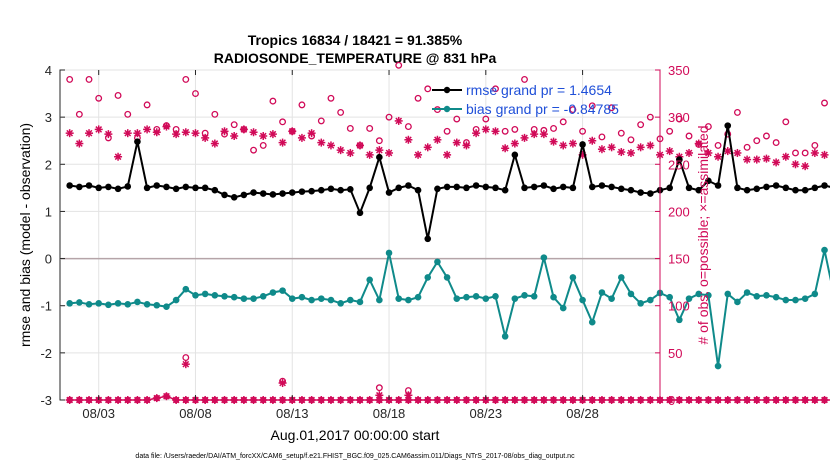 The height and width of the screenshot is (470, 830). Describe the element at coordinates (195, 413) in the screenshot. I see `x-tick-label: 08/08` at that location.